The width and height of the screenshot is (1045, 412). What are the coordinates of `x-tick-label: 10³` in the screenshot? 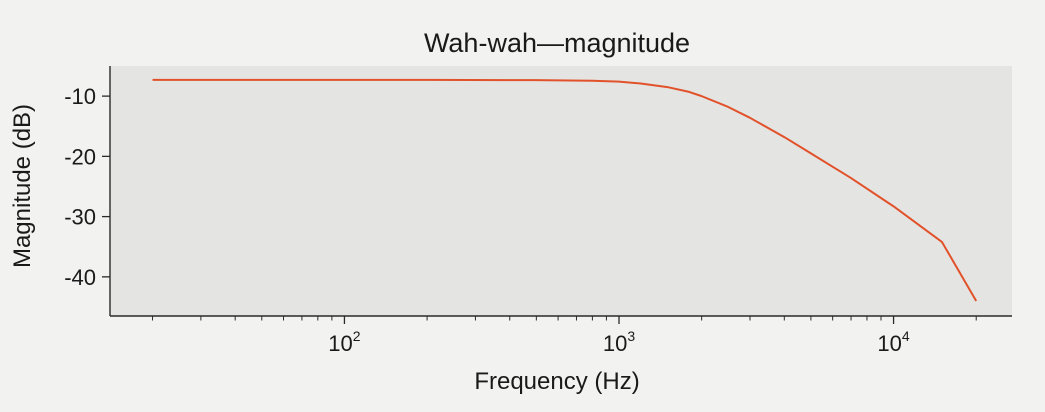 It's located at (619, 342).